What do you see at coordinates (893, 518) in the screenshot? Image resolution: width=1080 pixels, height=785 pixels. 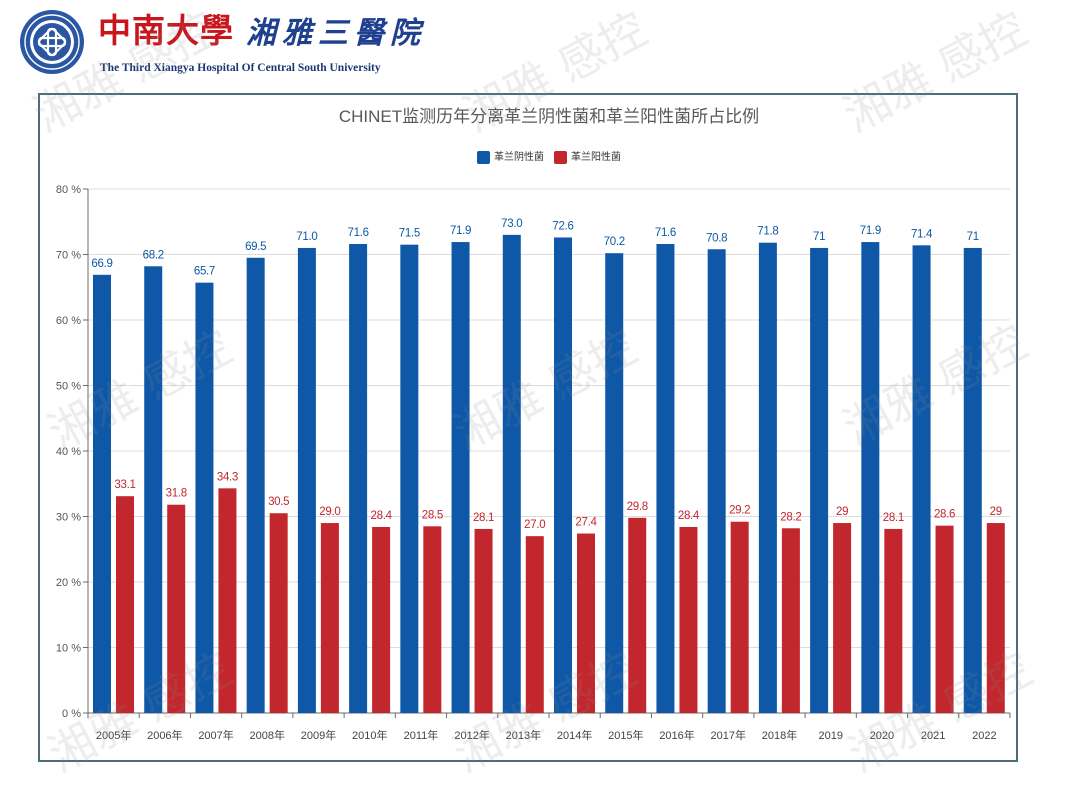 I see `data-label-gram-positive-15: 28.1` at bounding box center [893, 518].